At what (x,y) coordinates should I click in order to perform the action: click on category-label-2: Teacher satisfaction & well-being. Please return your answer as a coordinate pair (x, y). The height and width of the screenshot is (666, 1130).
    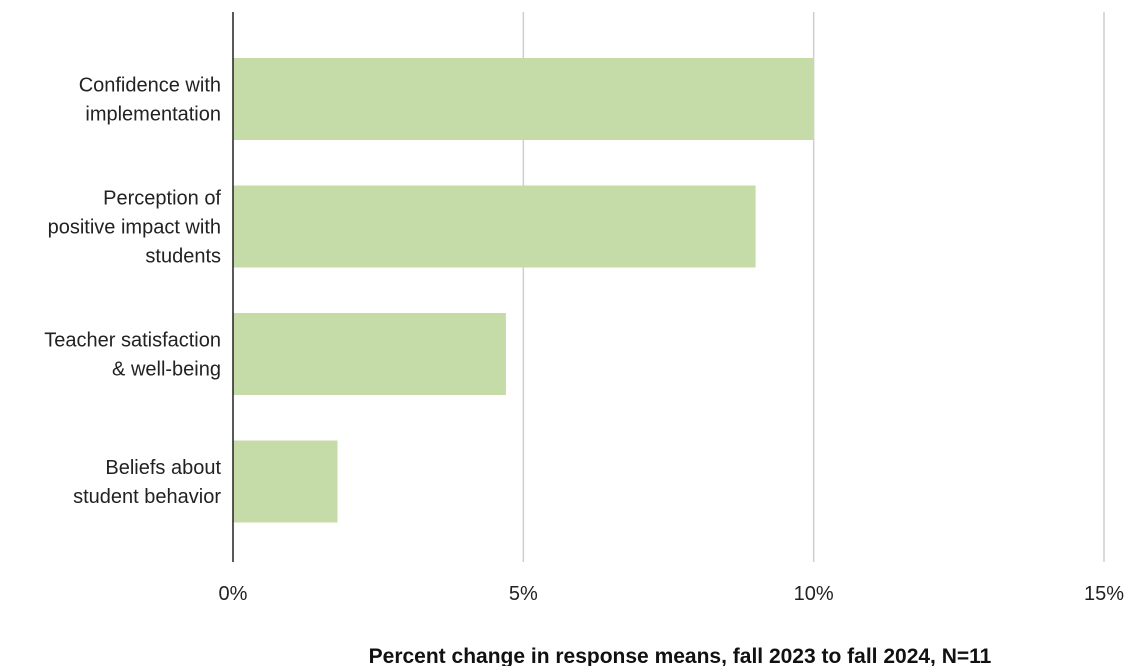
    Looking at the image, I should click on (132, 355).